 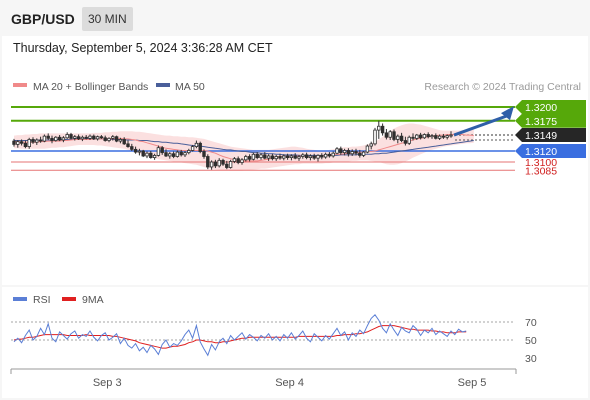 I want to click on level-1-3149-label: 1.3149, so click(x=541, y=136).